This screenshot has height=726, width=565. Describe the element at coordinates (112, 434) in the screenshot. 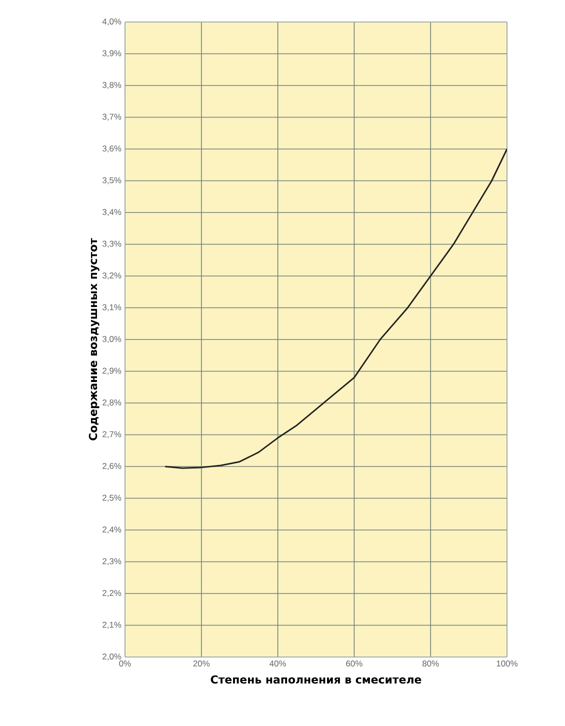

I see `y-tick-label: 2,7%` at that location.